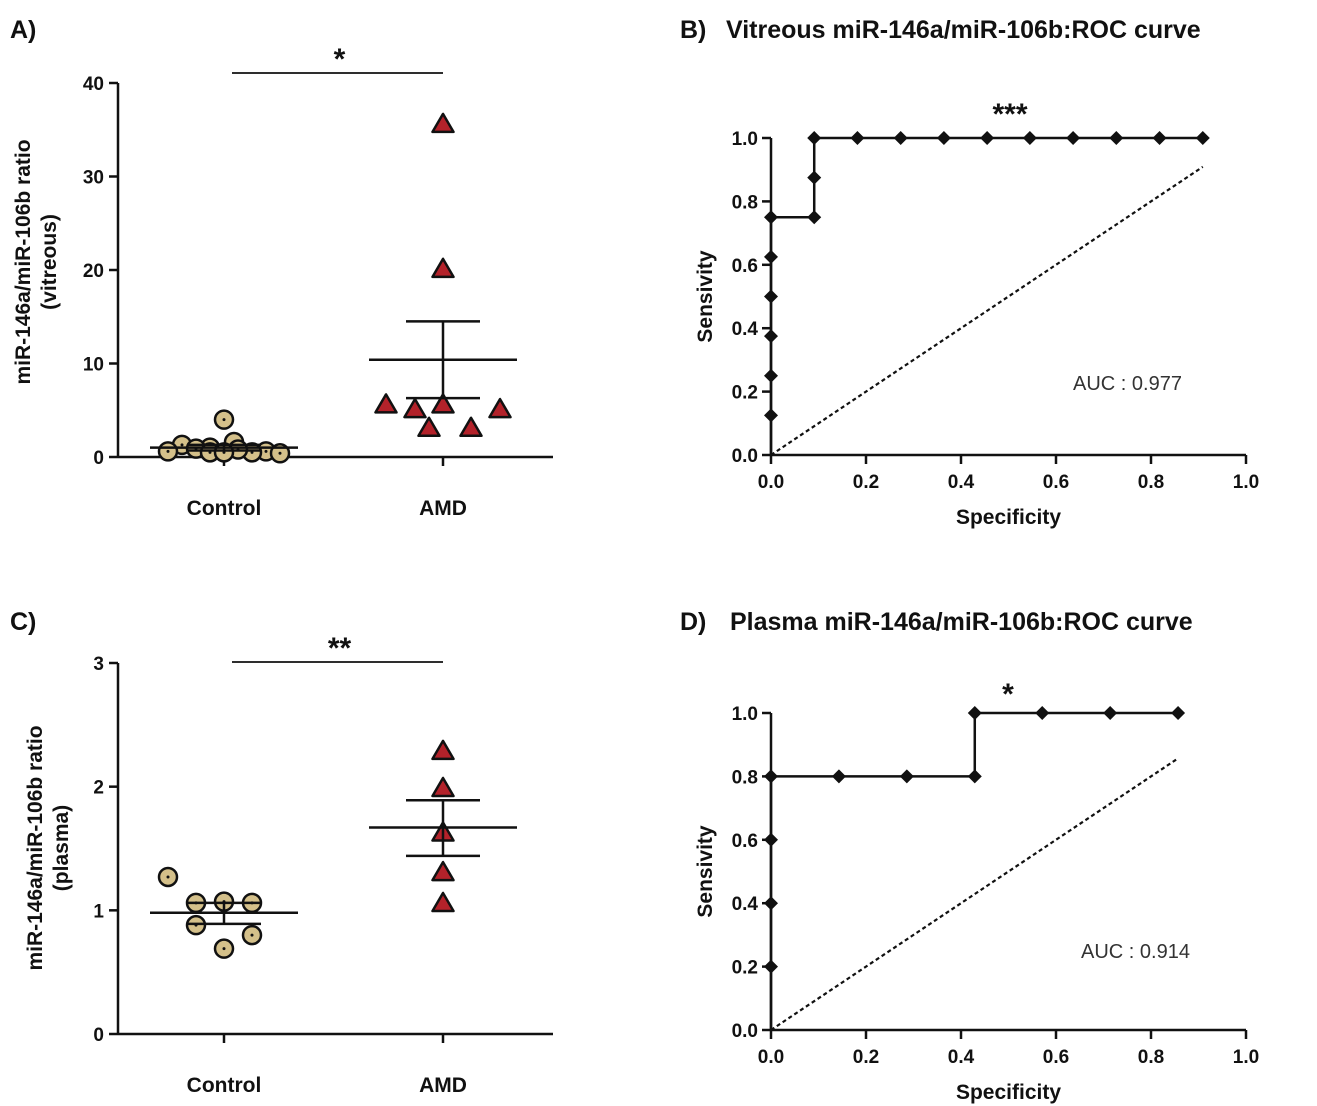 The width and height of the screenshot is (1317, 1106). Describe the element at coordinates (1127, 384) in the screenshot. I see `auc-label: AUC : 0.977` at that location.